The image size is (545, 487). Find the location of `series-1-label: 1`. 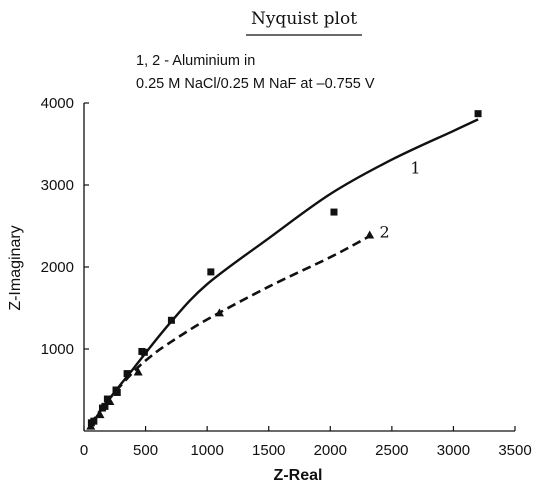

series-1-label: 1 is located at coordinates (415, 168).